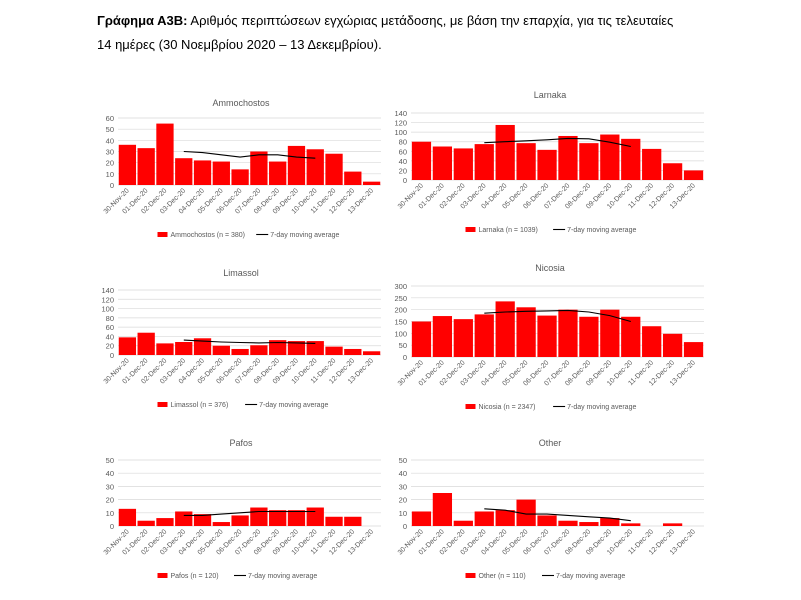  What do you see at coordinates (508, 230) in the screenshot?
I see `legend-bar-label: Larnaka (n = 1039)` at bounding box center [508, 230].